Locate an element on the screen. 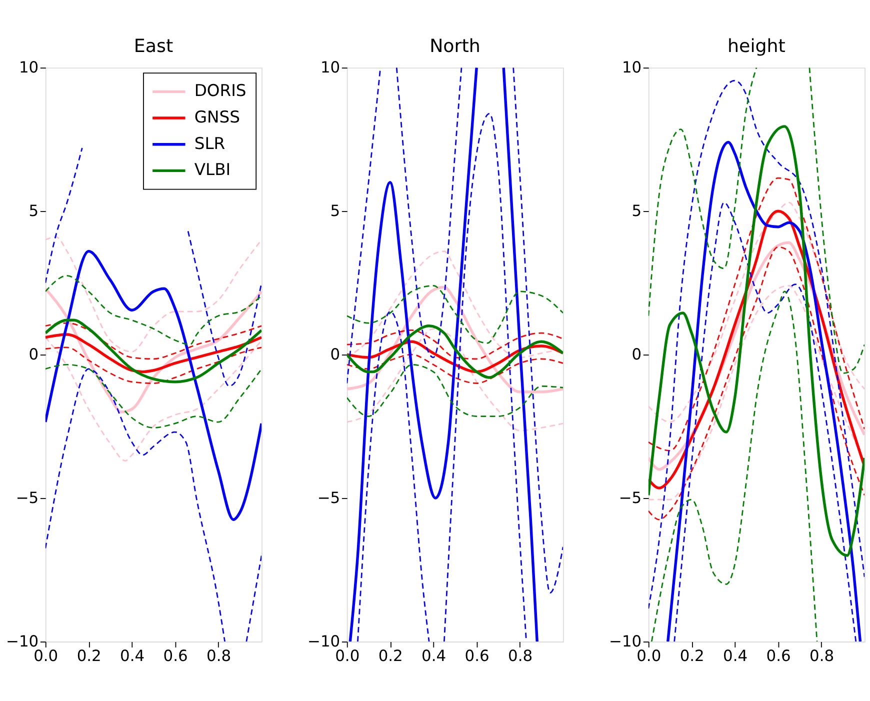 The width and height of the screenshot is (870, 701). chart-title: height is located at coordinates (757, 47).